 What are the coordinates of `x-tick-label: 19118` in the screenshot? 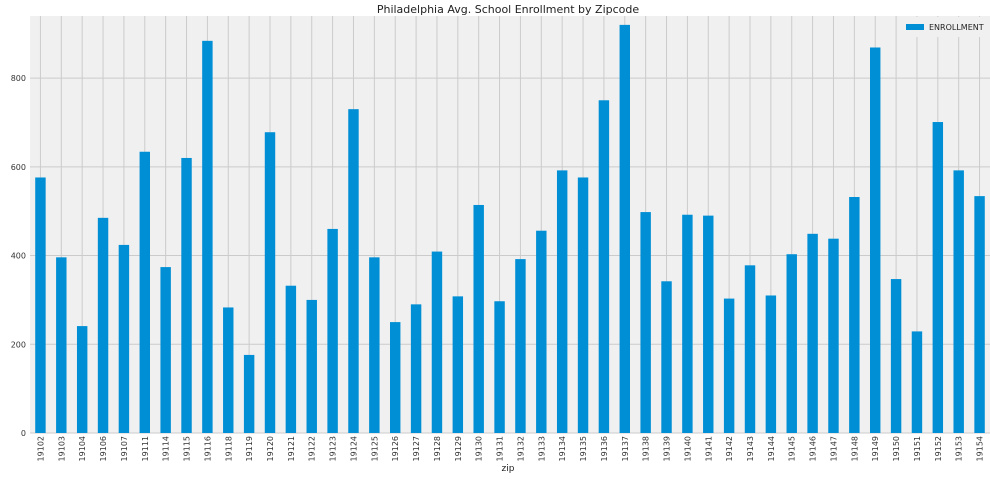 It's located at (228, 448).